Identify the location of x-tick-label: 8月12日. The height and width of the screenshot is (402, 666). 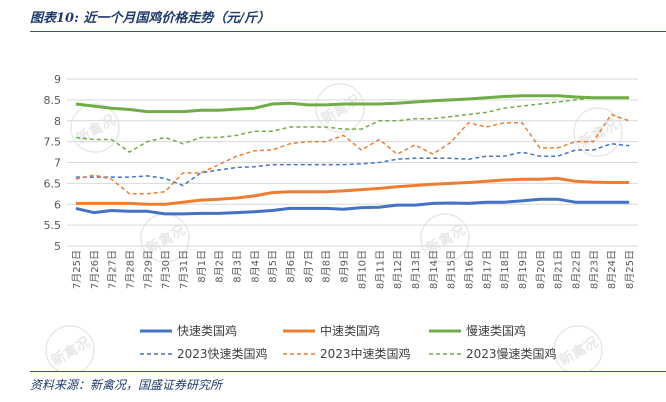
(398, 269).